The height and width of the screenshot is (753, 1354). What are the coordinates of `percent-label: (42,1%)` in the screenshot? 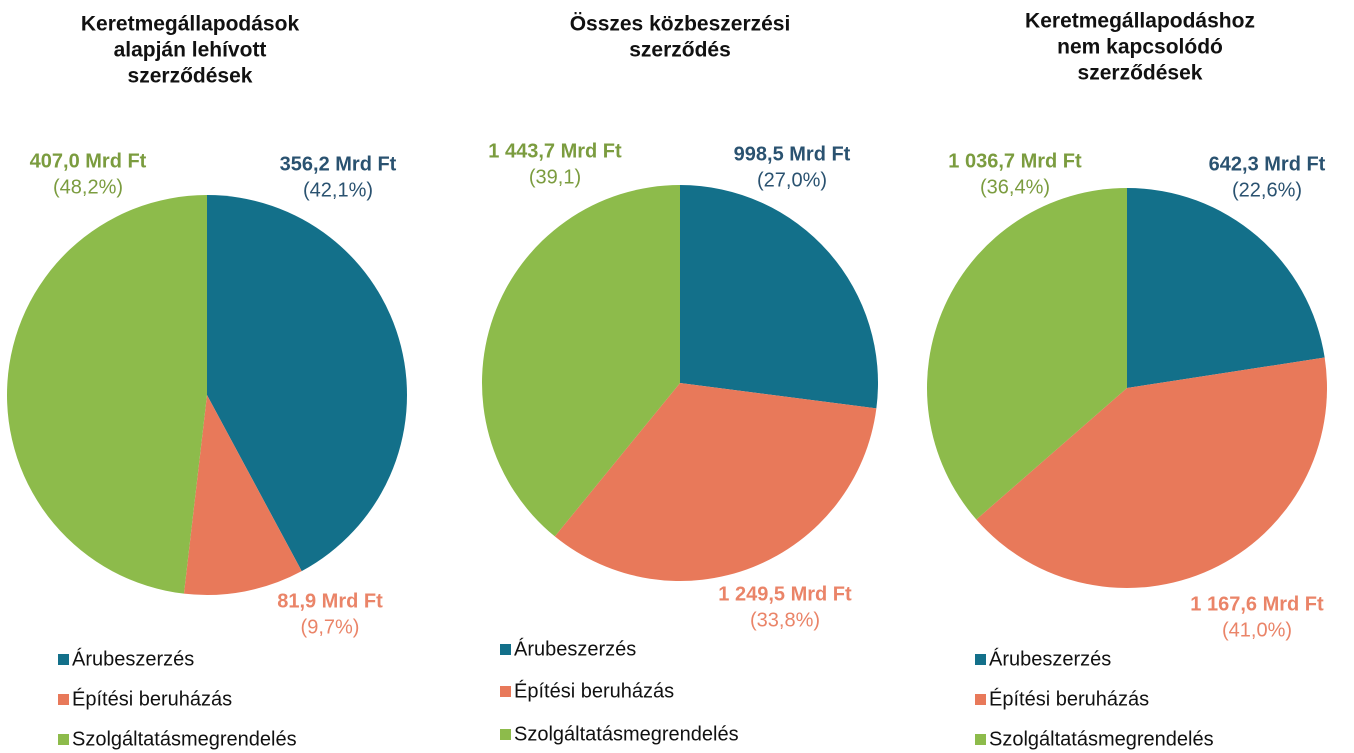 It's located at (338, 190).